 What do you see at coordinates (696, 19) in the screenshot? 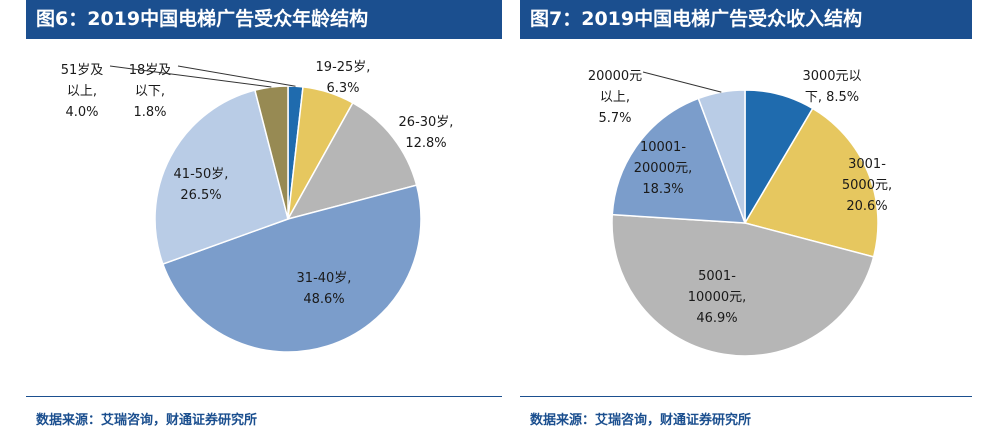
I see `chart-title: 图7：2019中国电梯广告受众收入结构` at bounding box center [696, 19].